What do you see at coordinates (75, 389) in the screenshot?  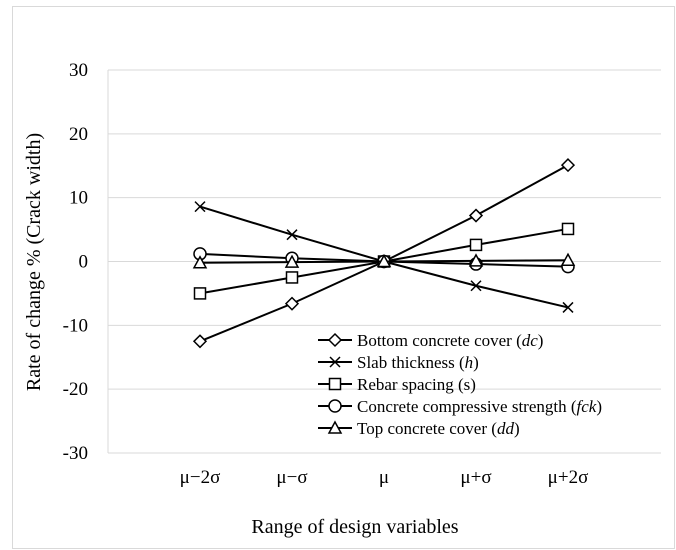 I see `y-tick-label: -20` at bounding box center [75, 389].